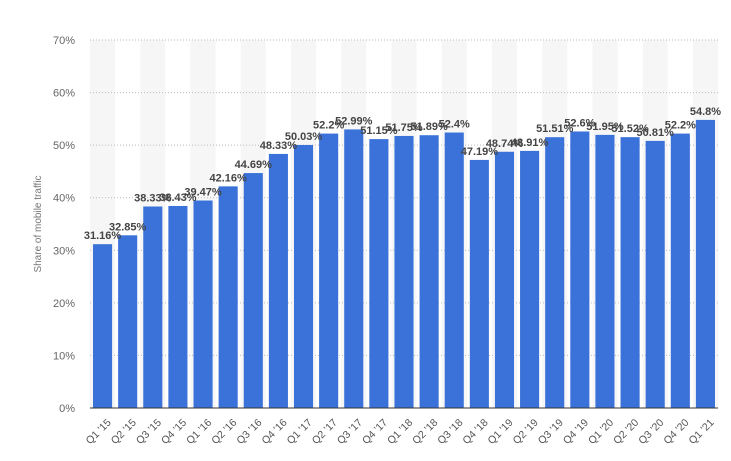 The width and height of the screenshot is (731, 461). What do you see at coordinates (229, 178) in the screenshot?
I see `data-label: 42.16%` at bounding box center [229, 178].